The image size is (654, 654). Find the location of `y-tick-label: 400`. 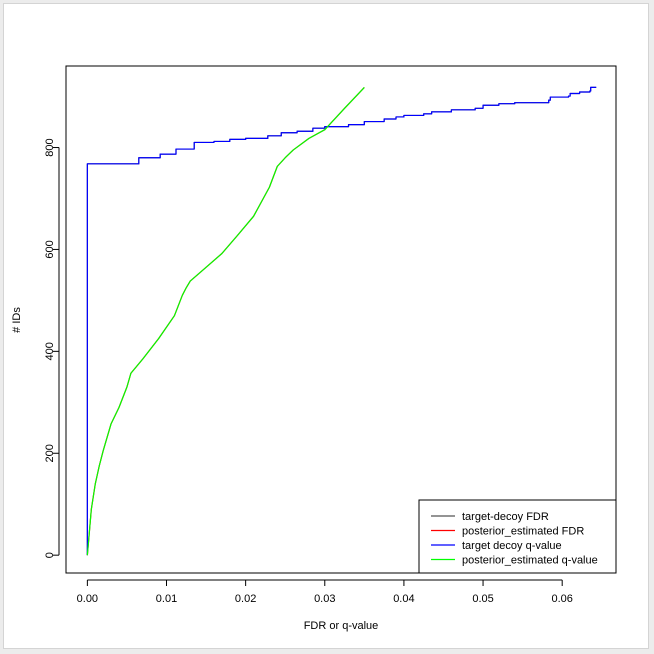

y-tick-label: 400 is located at coordinates (50, 351).